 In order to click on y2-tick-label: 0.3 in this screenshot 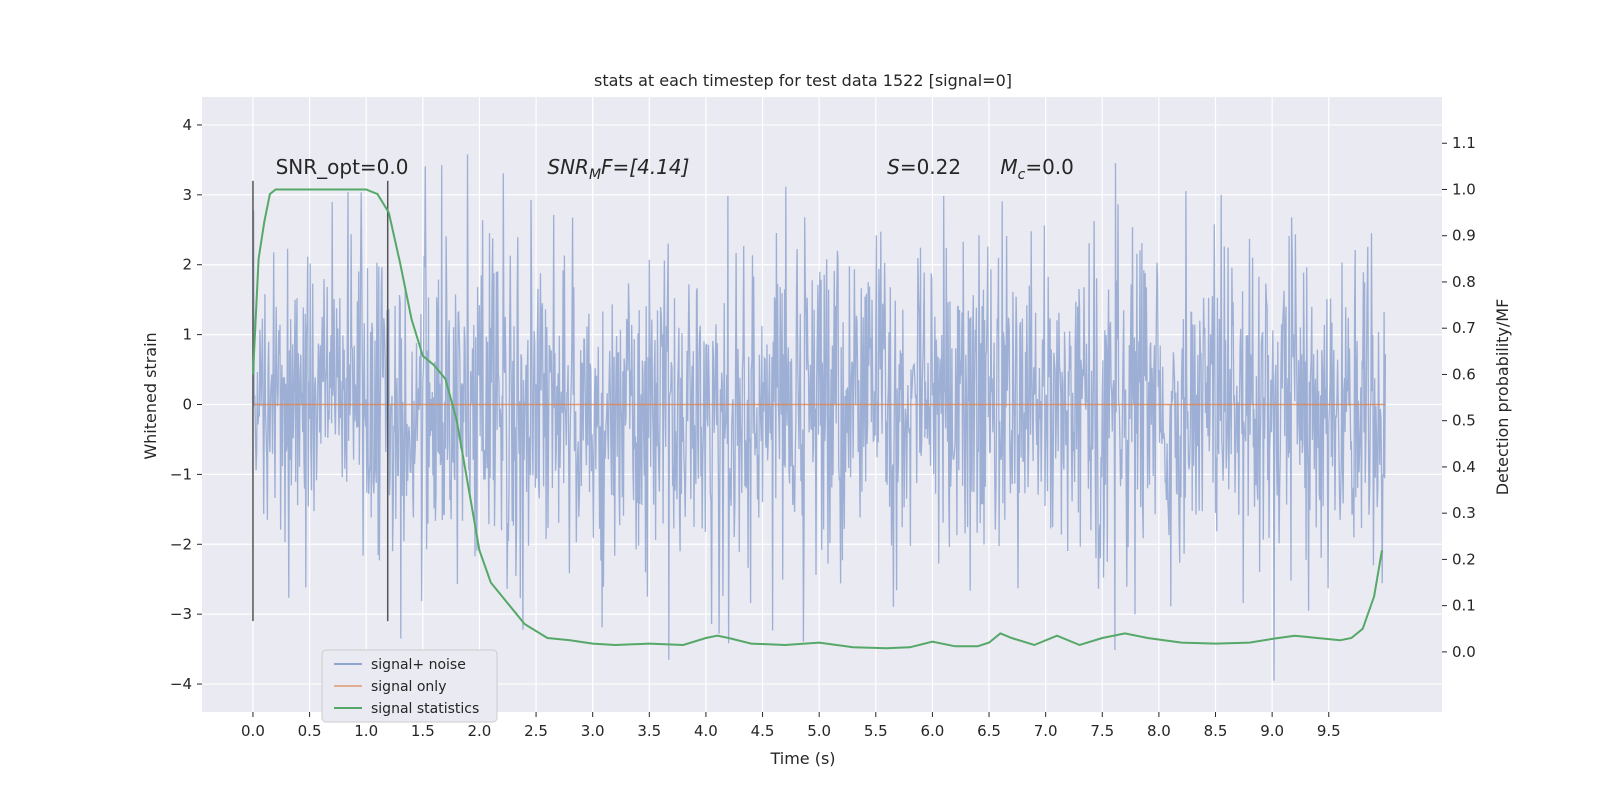, I will do `click(1464, 513)`.